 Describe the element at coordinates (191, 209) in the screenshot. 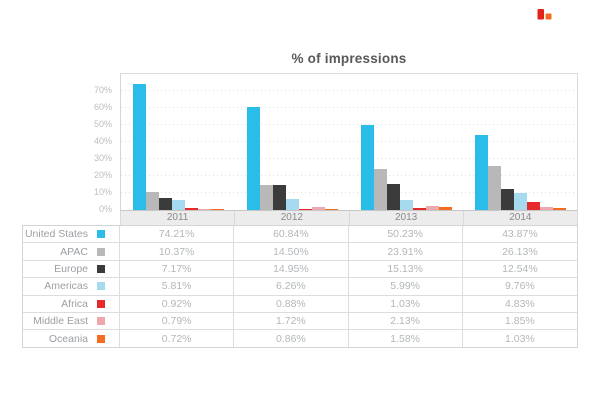

I see `bar-2011-africa` at that location.